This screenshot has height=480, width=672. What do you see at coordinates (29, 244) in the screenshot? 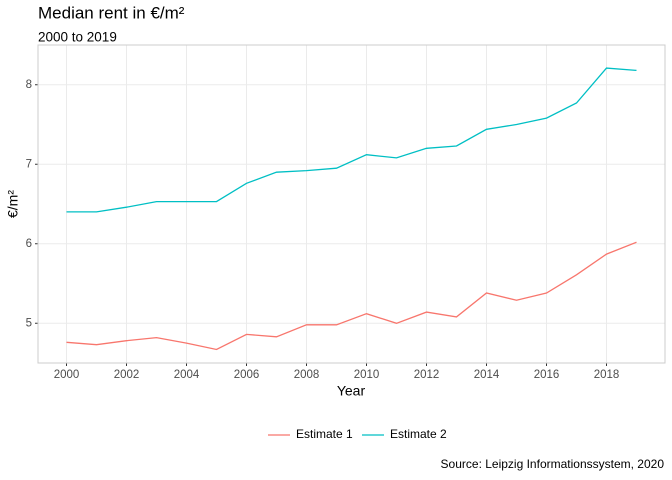
I see `y-tick-label: 6` at bounding box center [29, 244].